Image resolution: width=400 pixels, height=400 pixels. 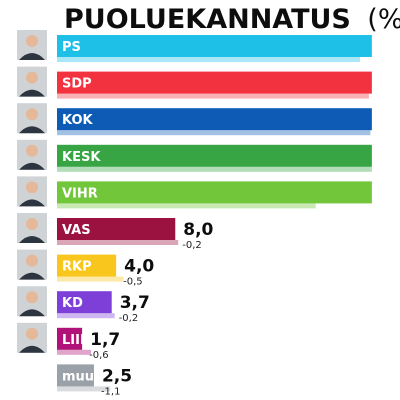 I want to click on prev-bar-rkp, so click(x=90, y=279).